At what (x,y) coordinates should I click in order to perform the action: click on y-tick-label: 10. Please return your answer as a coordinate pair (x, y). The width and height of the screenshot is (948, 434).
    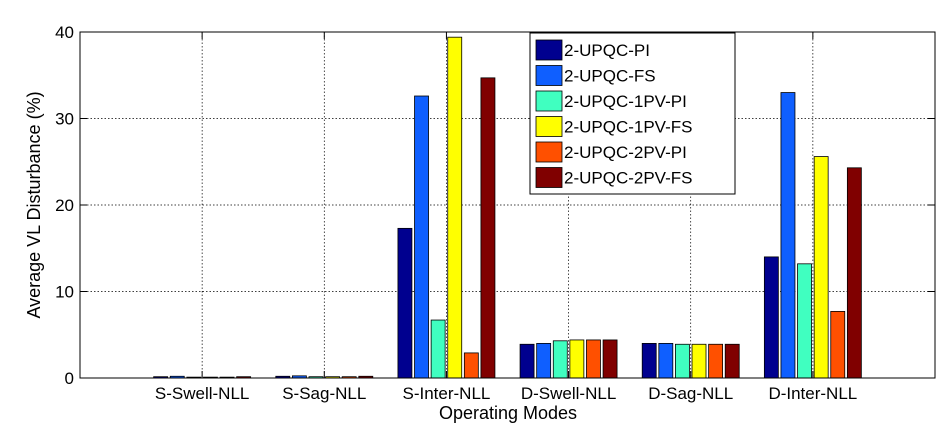
    Looking at the image, I should click on (64, 292).